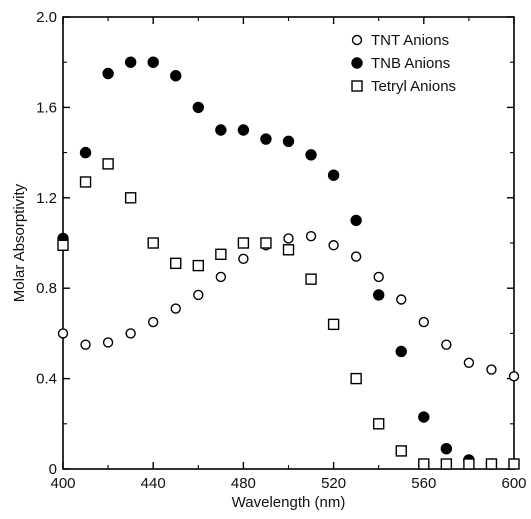  Describe the element at coordinates (513, 483) in the screenshot. I see `x-tick-label: 600` at that location.